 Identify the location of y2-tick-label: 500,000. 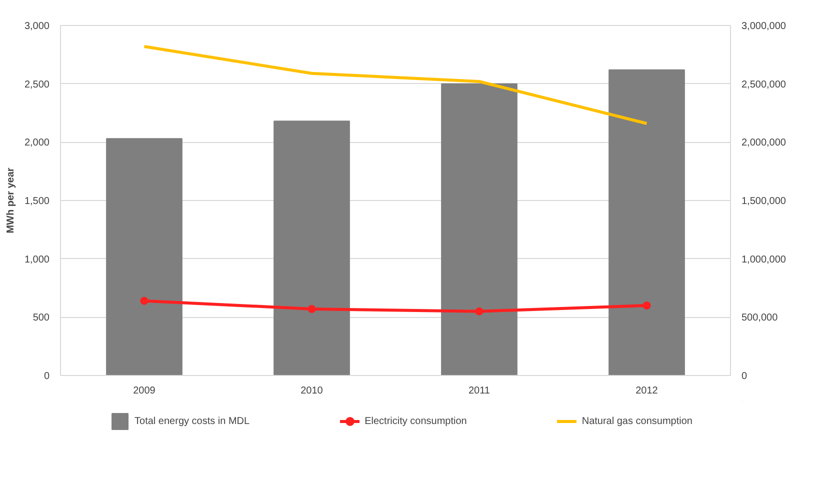
(760, 318).